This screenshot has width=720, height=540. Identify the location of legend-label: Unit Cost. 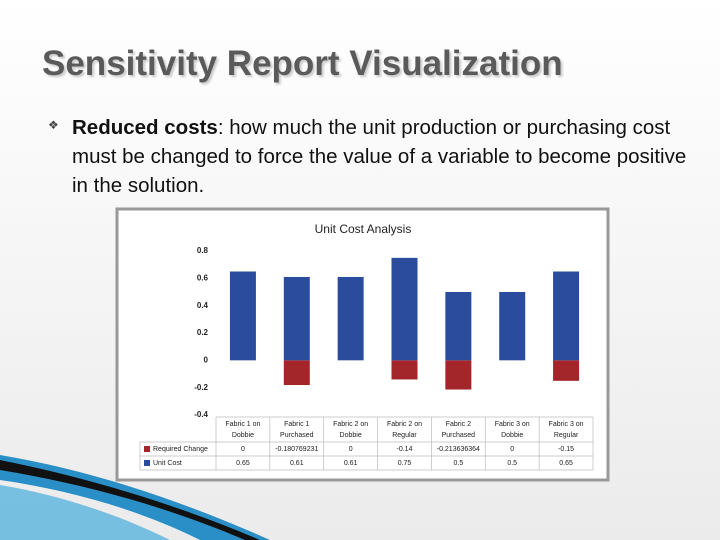
(167, 463).